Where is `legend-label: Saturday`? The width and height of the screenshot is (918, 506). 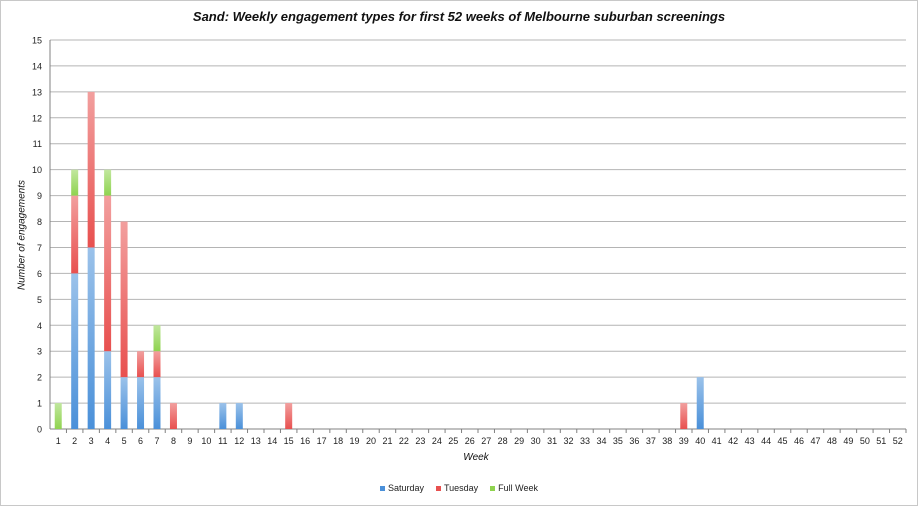 legend-label: Saturday is located at coordinates (405, 488).